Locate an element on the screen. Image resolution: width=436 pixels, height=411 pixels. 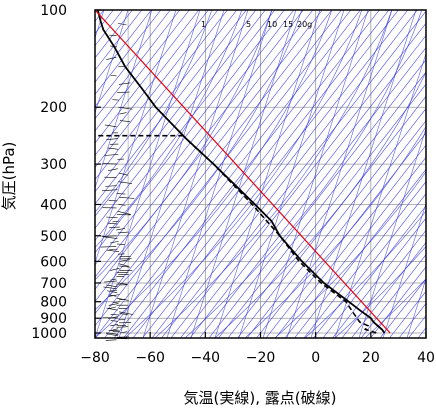
mixing-ratio-labels: 1 5 10 15 20g is located at coordinates (256, 24).